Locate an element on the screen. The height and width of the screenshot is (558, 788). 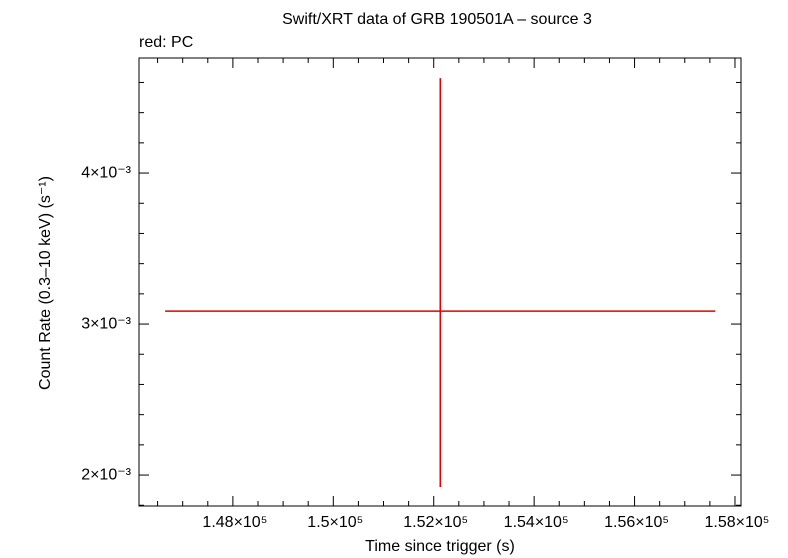
x-tick-label: 1.54×10⁵ is located at coordinates (536, 522).